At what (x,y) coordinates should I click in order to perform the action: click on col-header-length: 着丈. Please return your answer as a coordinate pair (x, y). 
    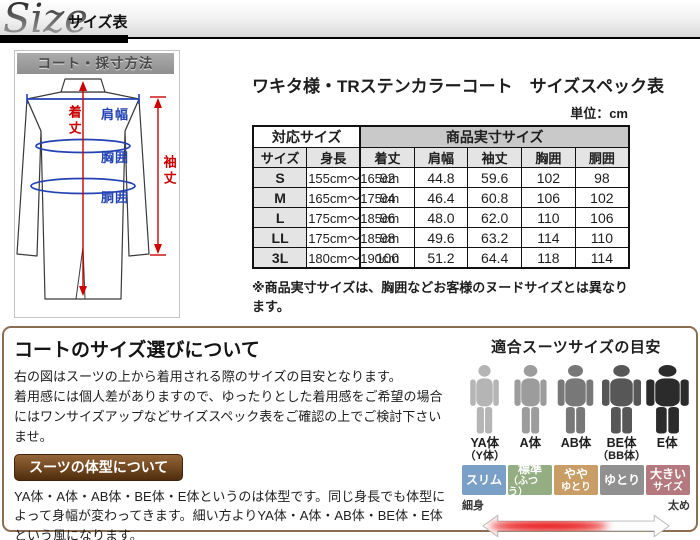
    Looking at the image, I should click on (387, 157).